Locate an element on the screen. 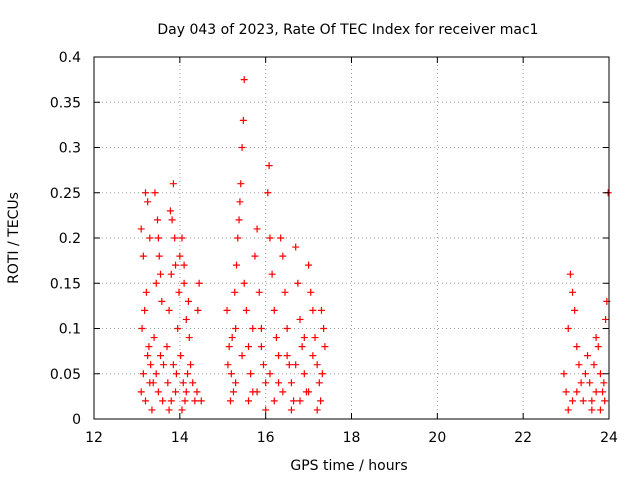  x-axis-label: GPS time / hours is located at coordinates (348, 466).